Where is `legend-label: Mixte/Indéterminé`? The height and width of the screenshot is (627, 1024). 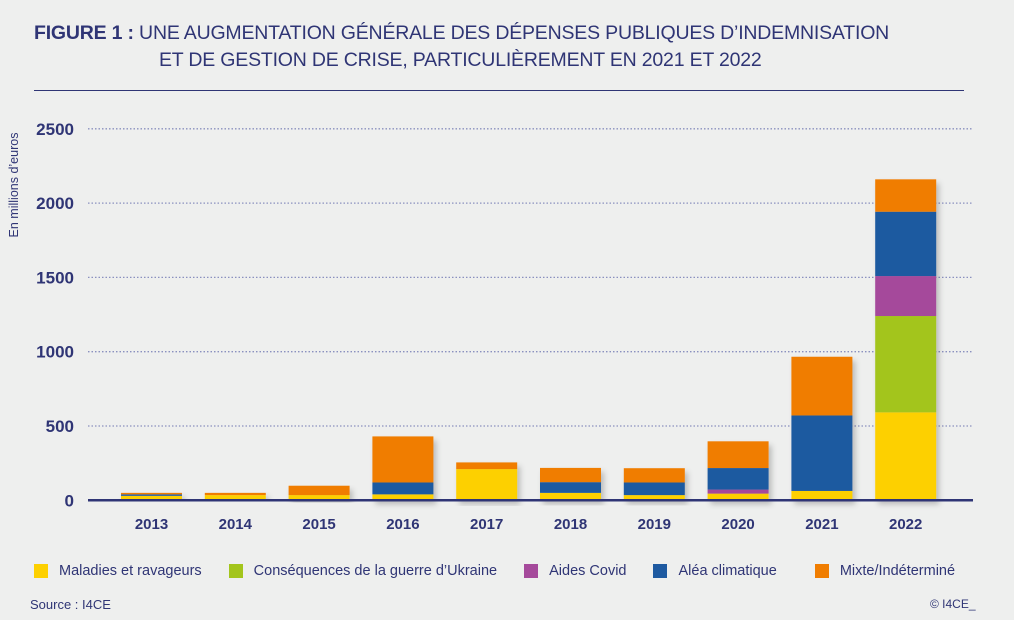 legend-label: Mixte/Indéterminé is located at coordinates (897, 571).